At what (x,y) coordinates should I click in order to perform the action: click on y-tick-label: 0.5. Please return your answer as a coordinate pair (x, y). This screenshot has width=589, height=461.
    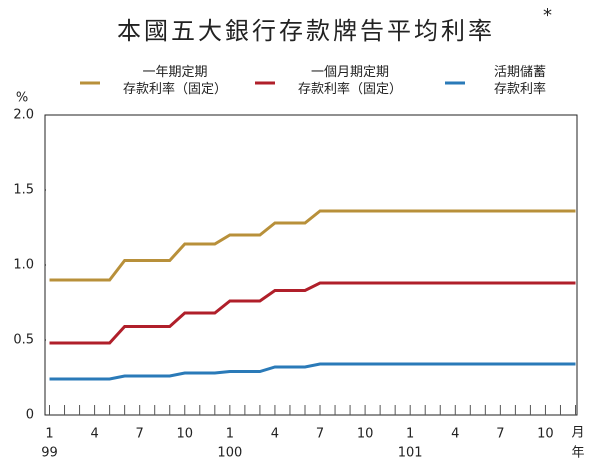
    Looking at the image, I should click on (23, 340).